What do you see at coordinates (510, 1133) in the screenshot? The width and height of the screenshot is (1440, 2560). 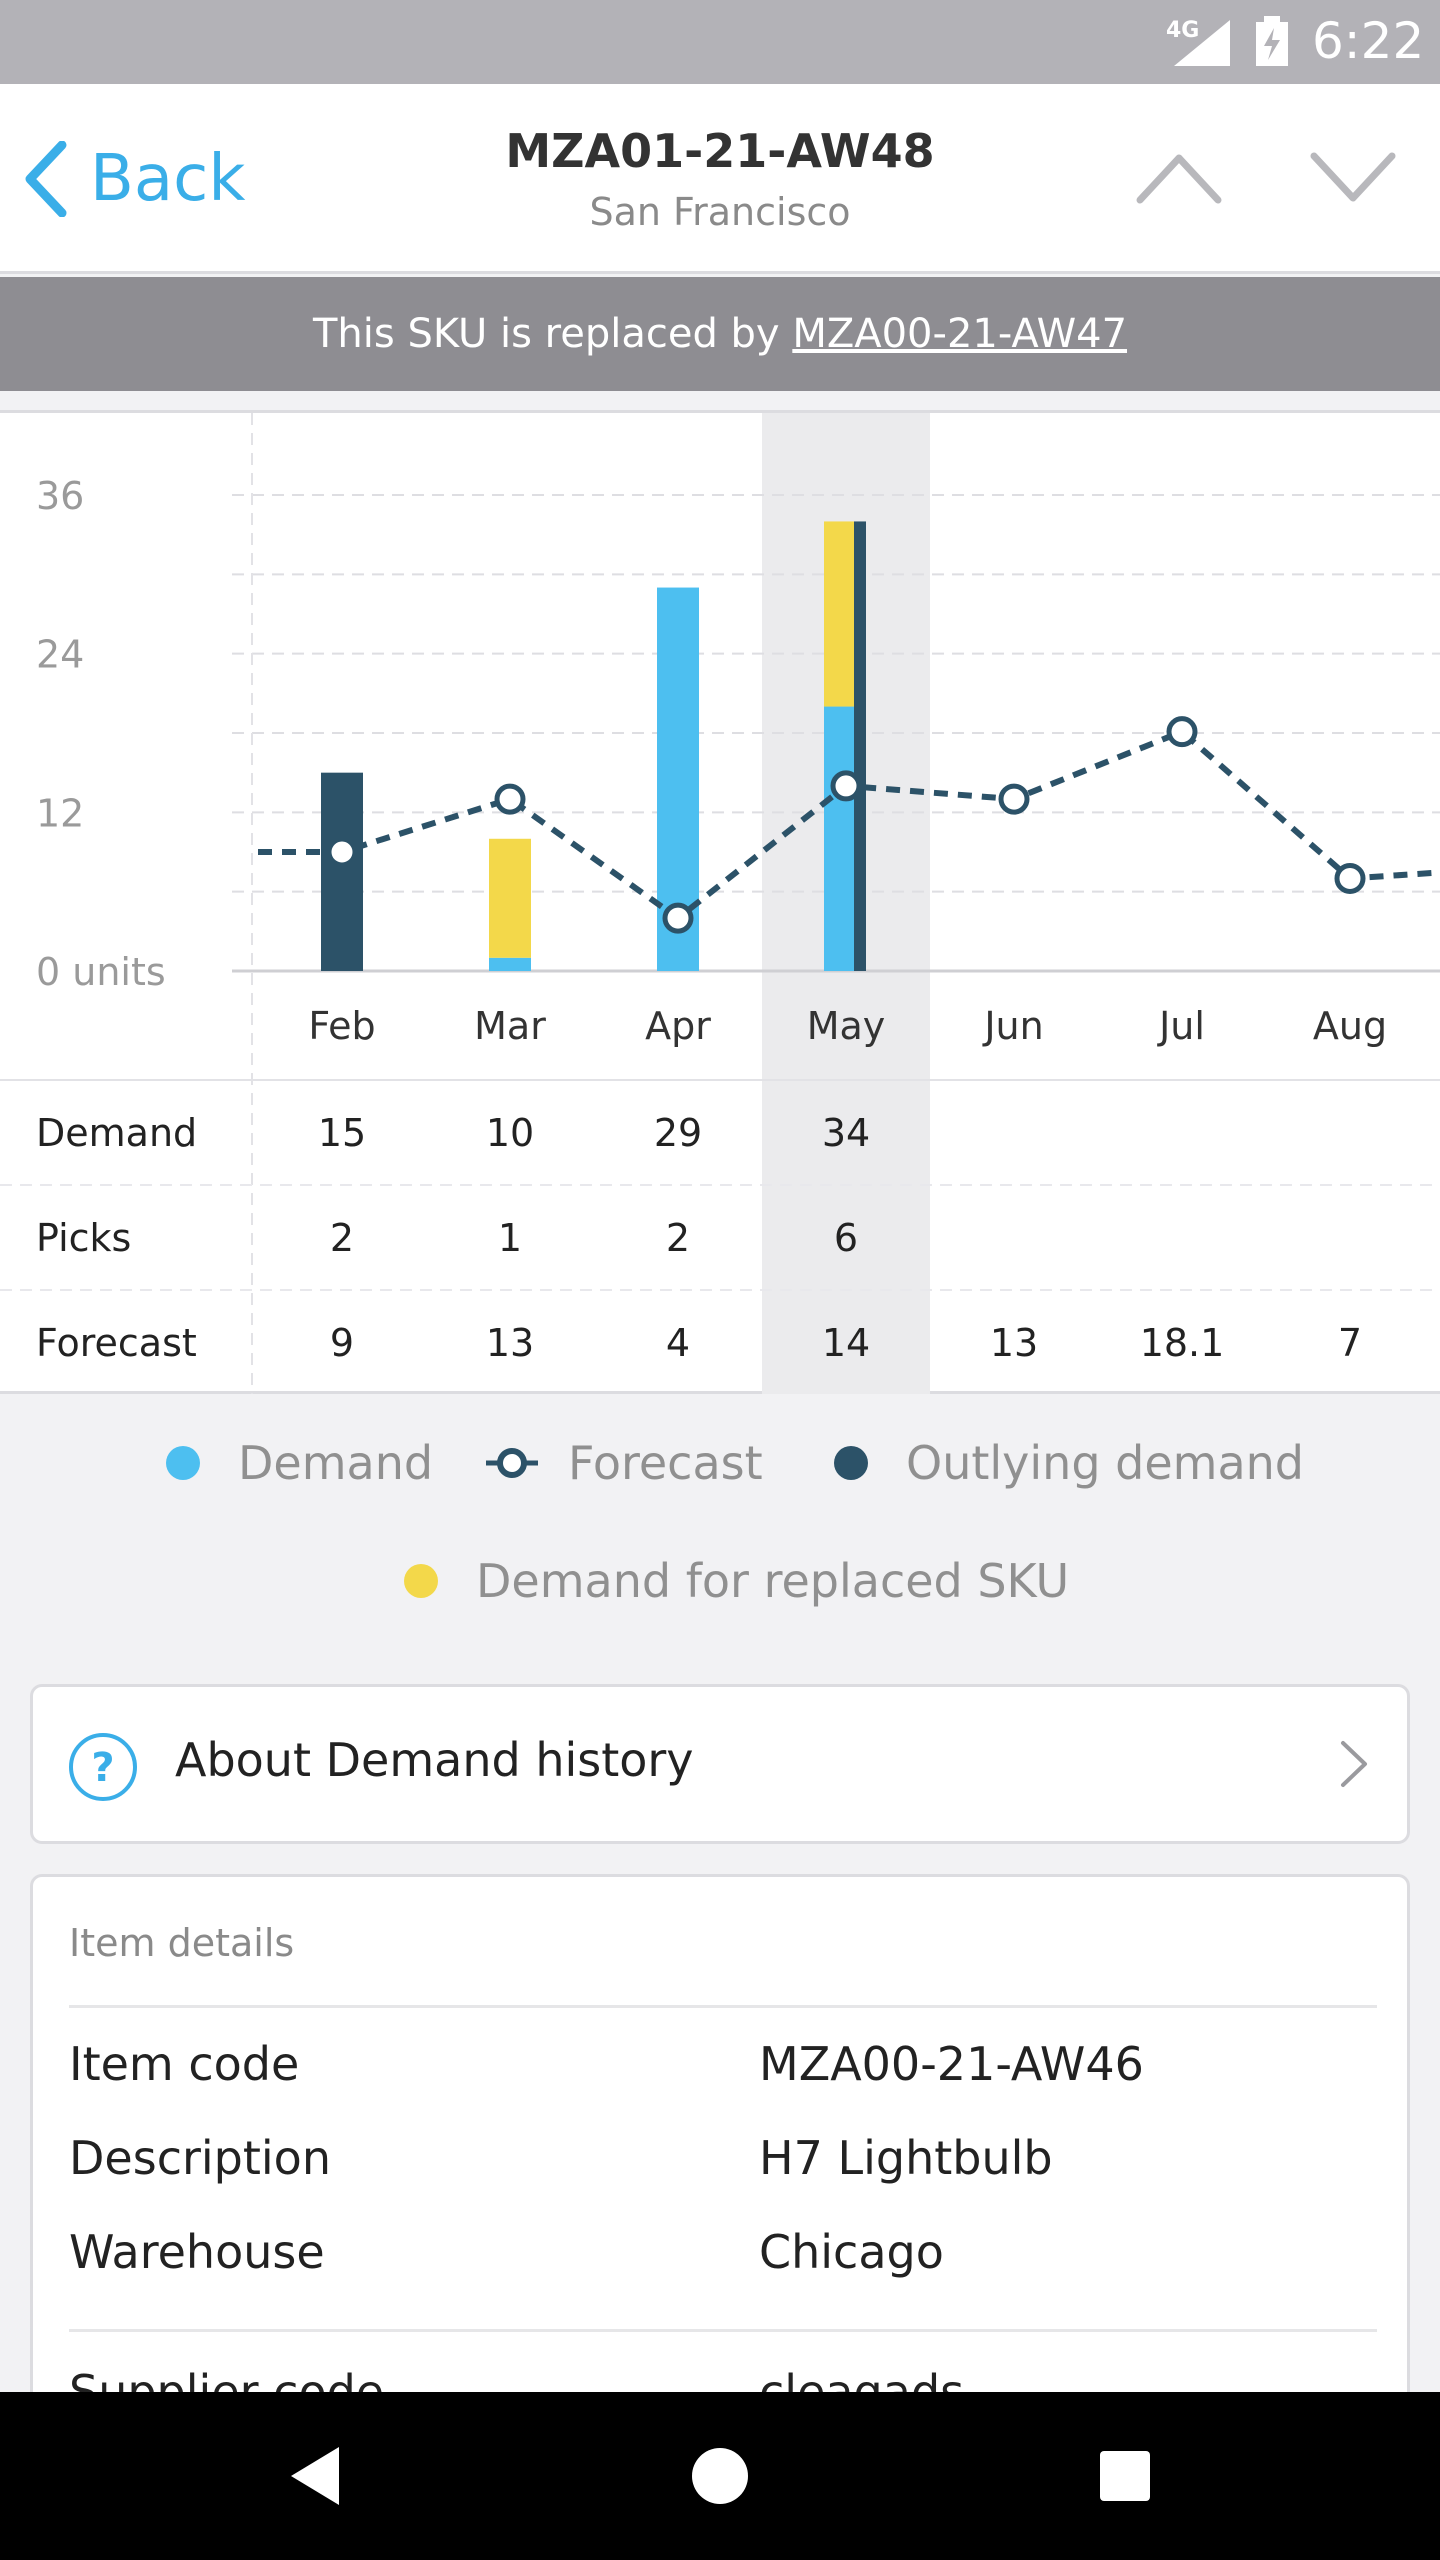 I see `table-cell: 10` at bounding box center [510, 1133].